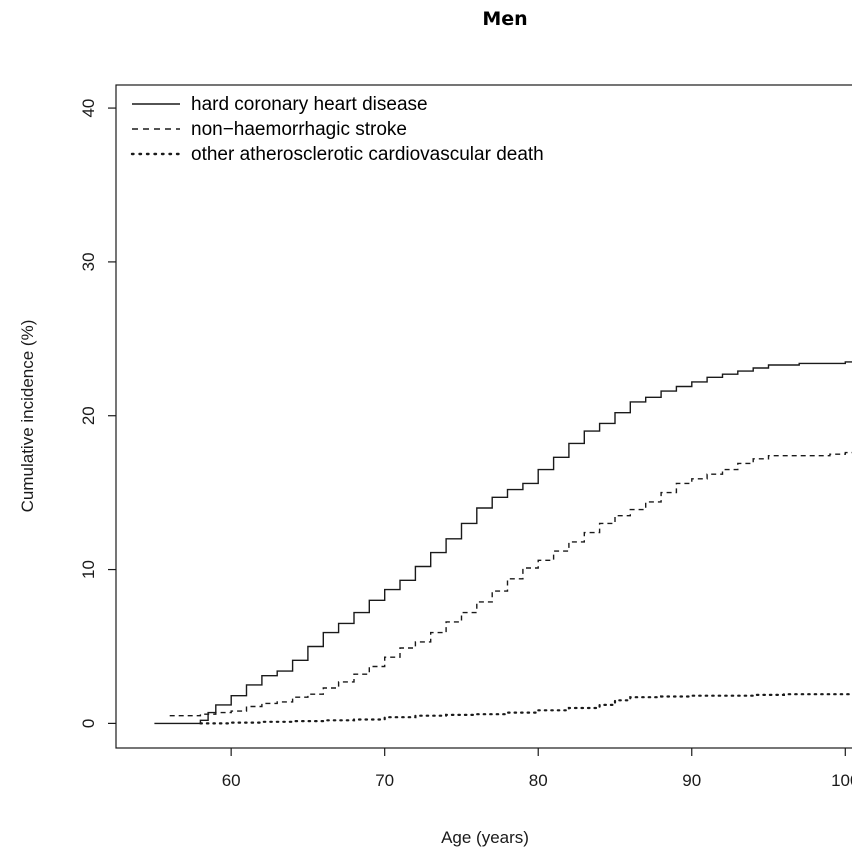  What do you see at coordinates (485, 837) in the screenshot?
I see `x-axis-label: Age (years)` at bounding box center [485, 837].